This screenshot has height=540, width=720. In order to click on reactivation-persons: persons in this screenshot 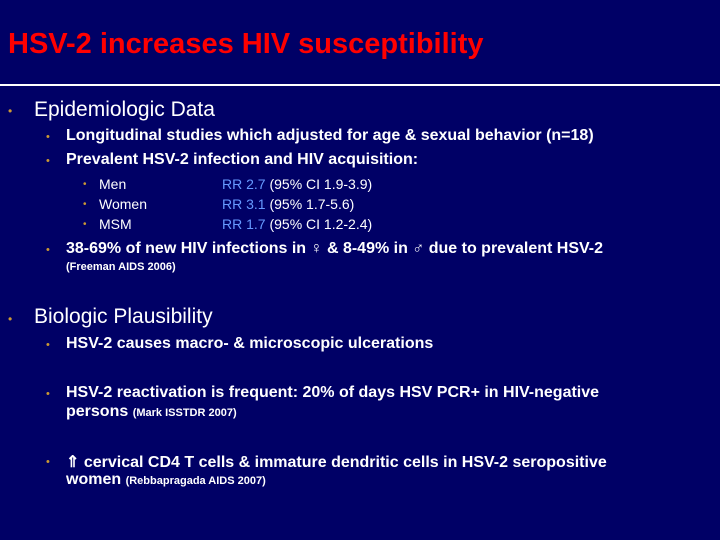, I will do `click(97, 411)`.